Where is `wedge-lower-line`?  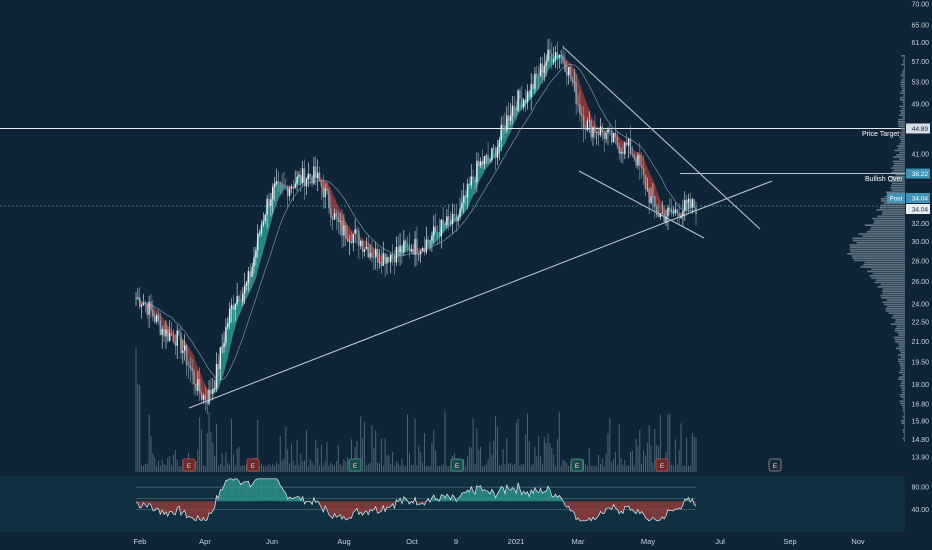 wedge-lower-line is located at coordinates (641, 204).